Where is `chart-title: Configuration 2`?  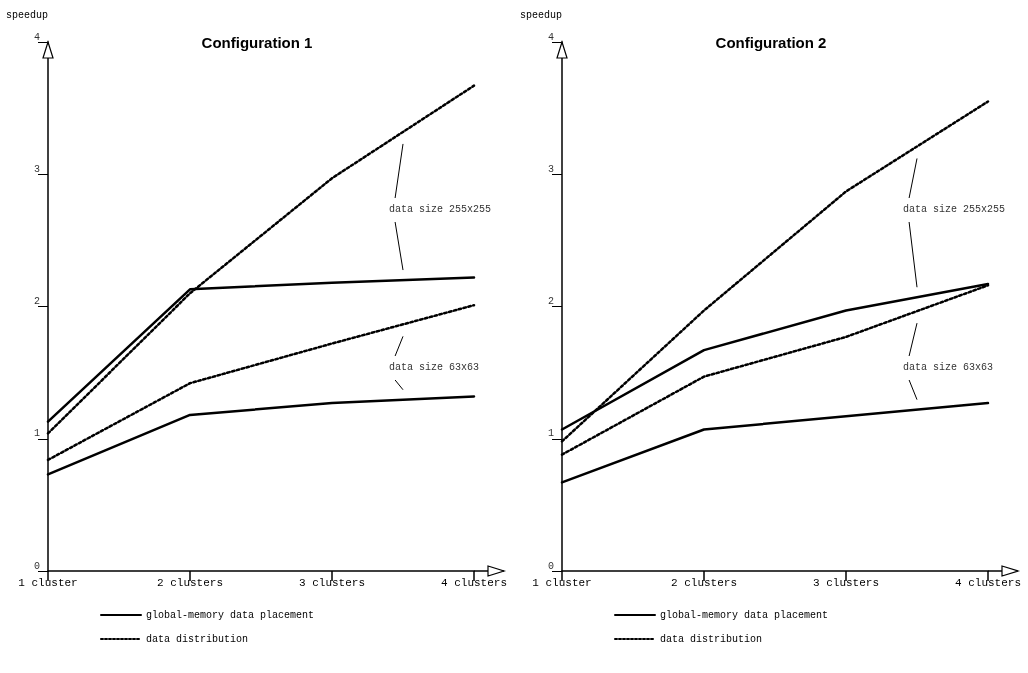 chart-title: Configuration 2 is located at coordinates (771, 42).